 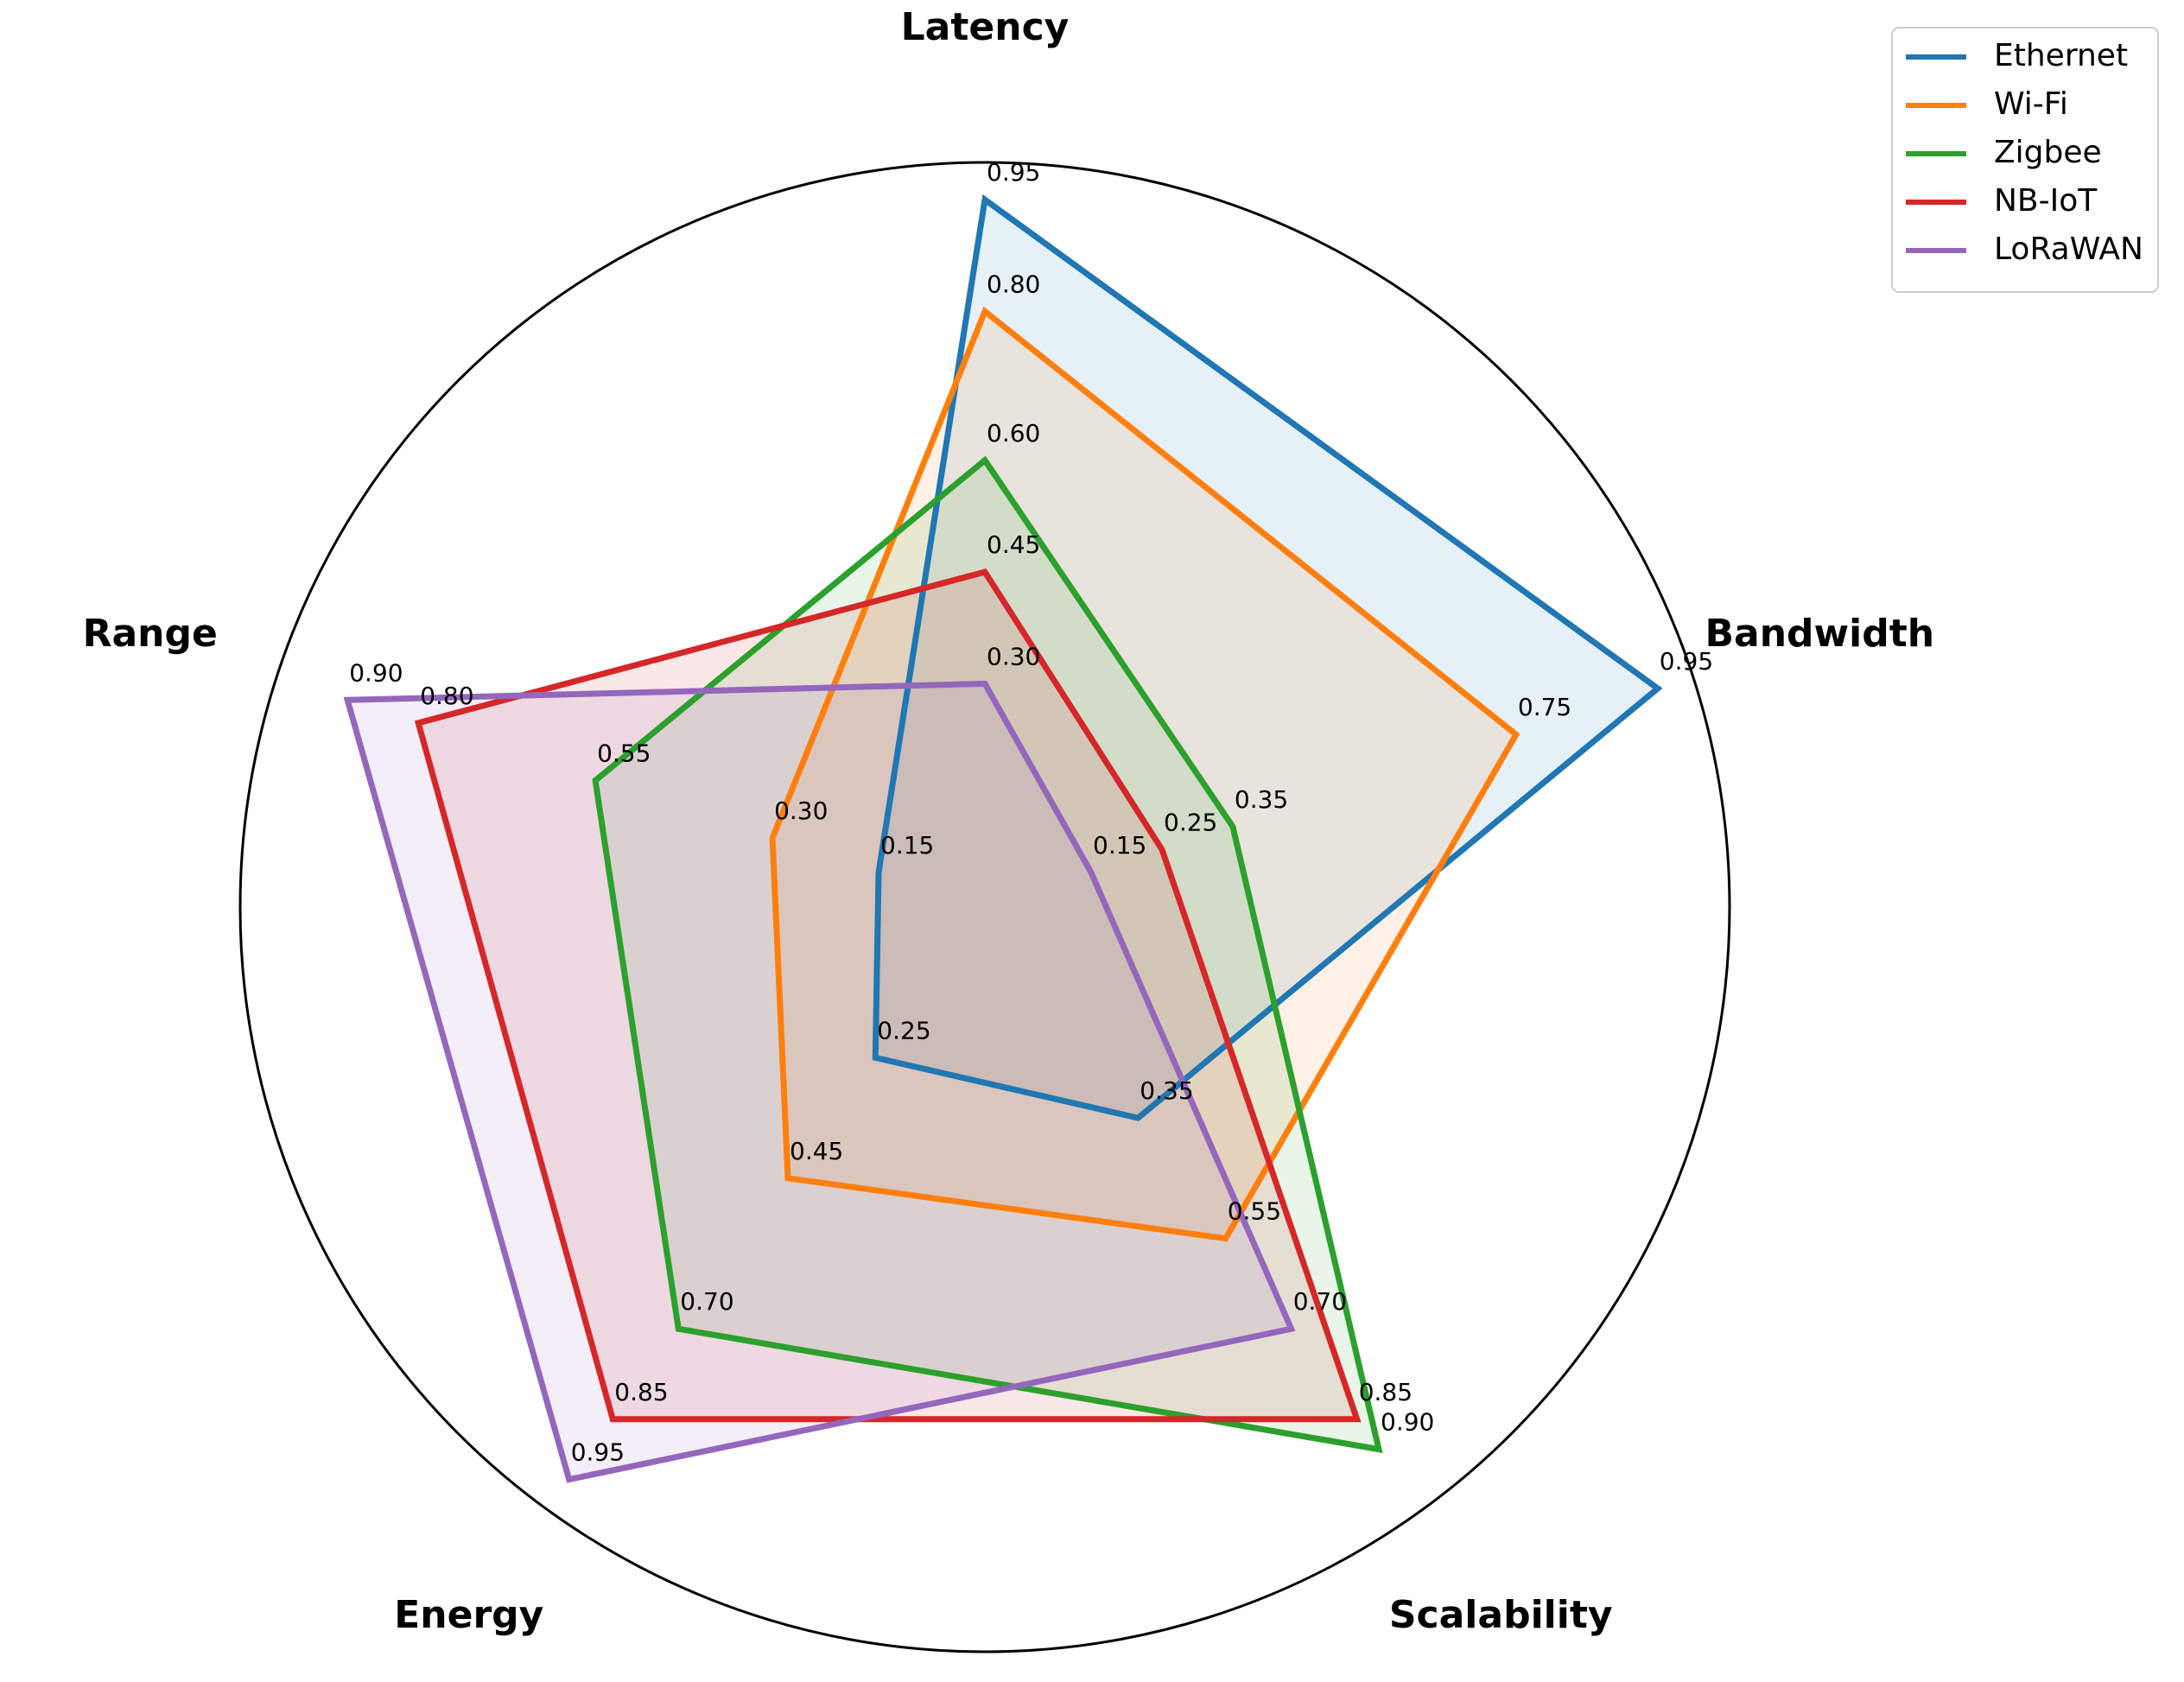 I want to click on axis-label-latency: Latency, so click(x=986, y=27).